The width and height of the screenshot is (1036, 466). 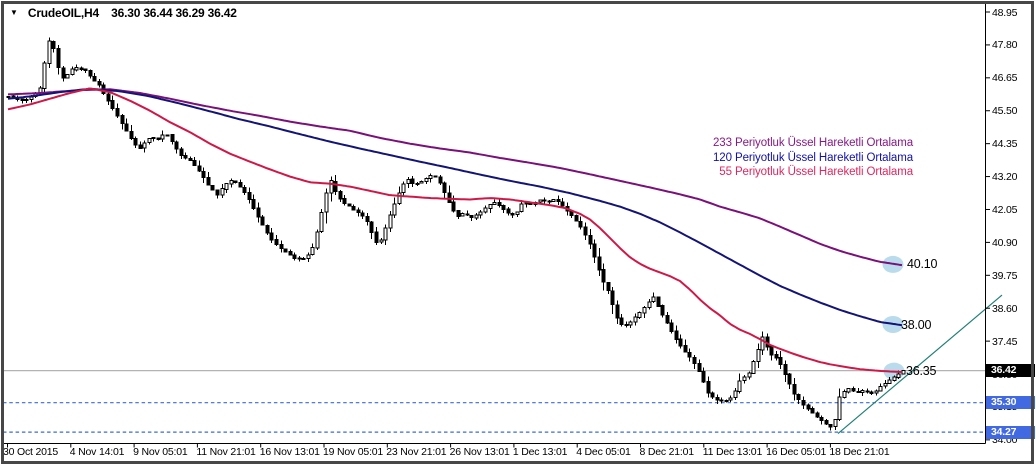 What do you see at coordinates (97, 452) in the screenshot?
I see `time-tick-label: 4 Nov 14:01` at bounding box center [97, 452].